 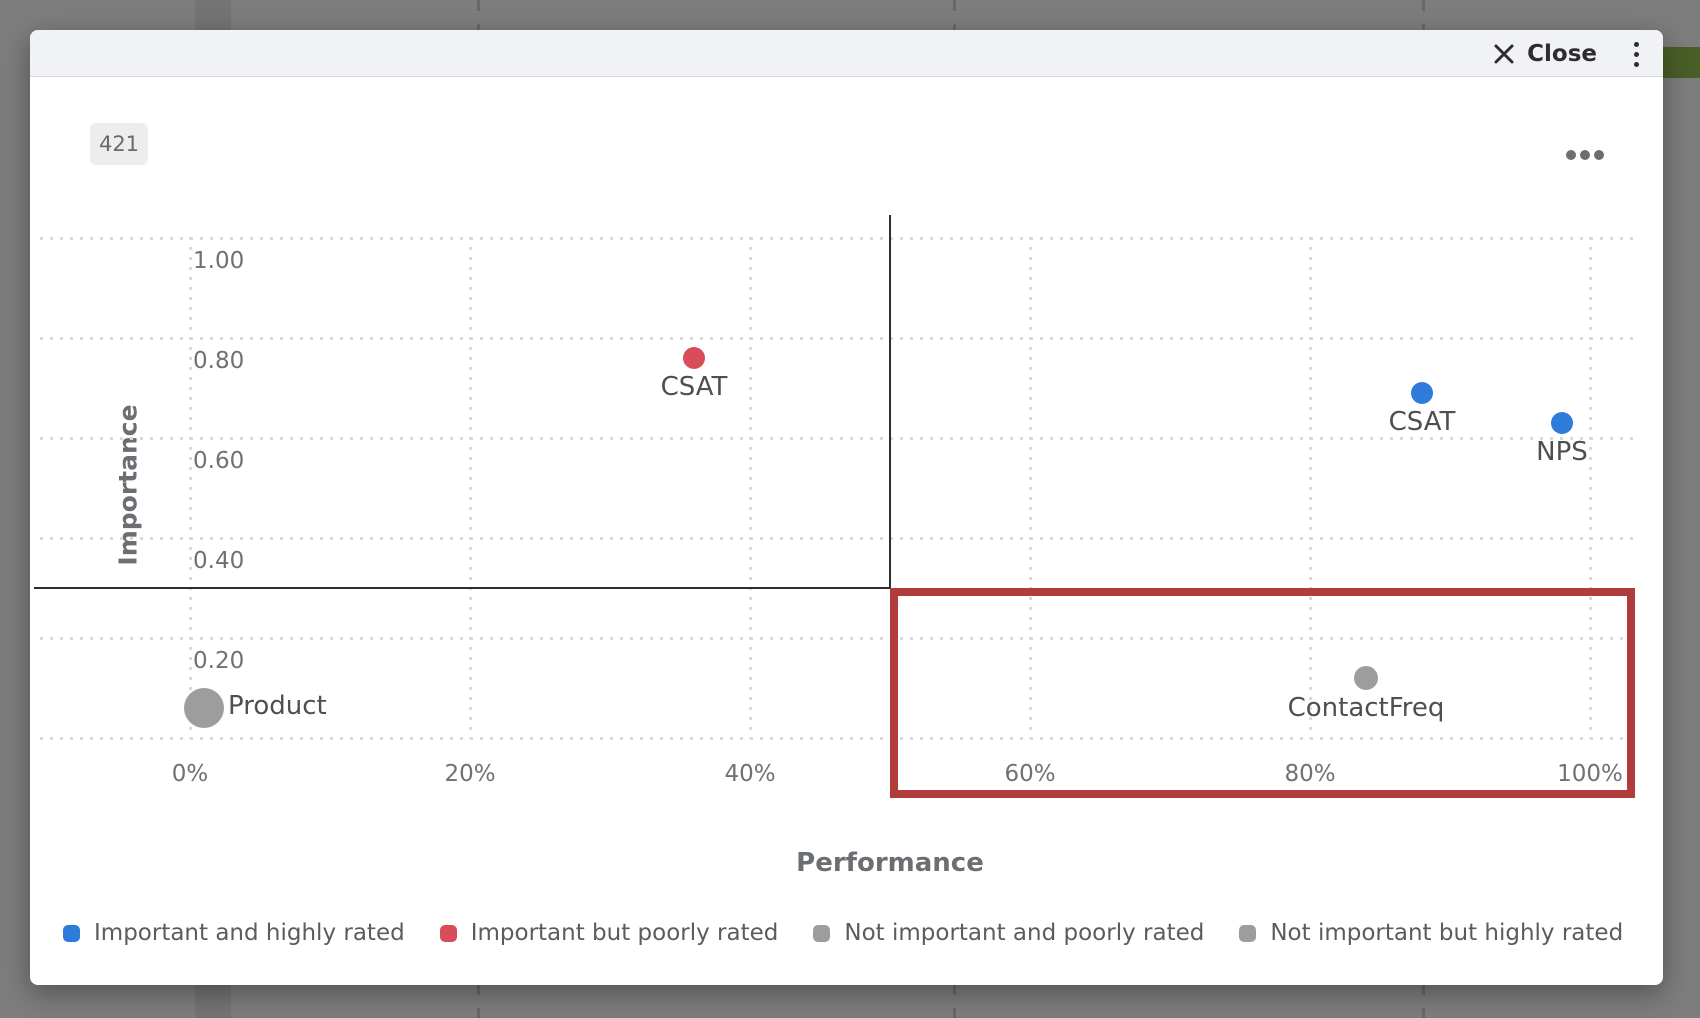 I want to click on legend-item: Not important but highly rated, so click(x=1431, y=933).